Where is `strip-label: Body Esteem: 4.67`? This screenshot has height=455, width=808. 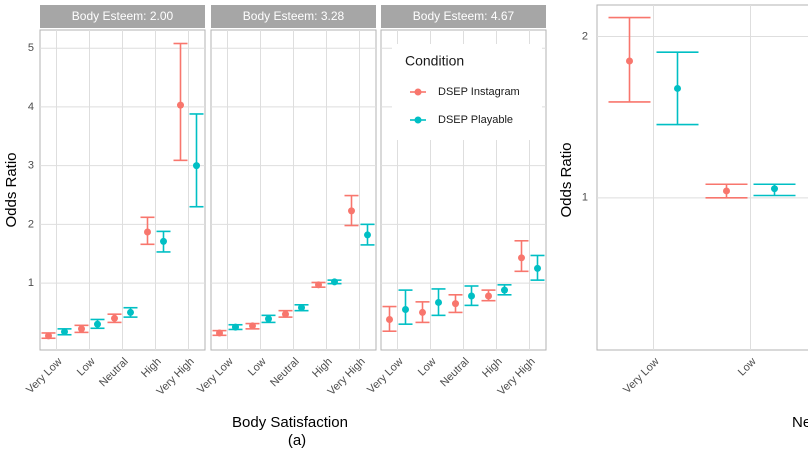 strip-label: Body Esteem: 4.67 is located at coordinates (464, 16).